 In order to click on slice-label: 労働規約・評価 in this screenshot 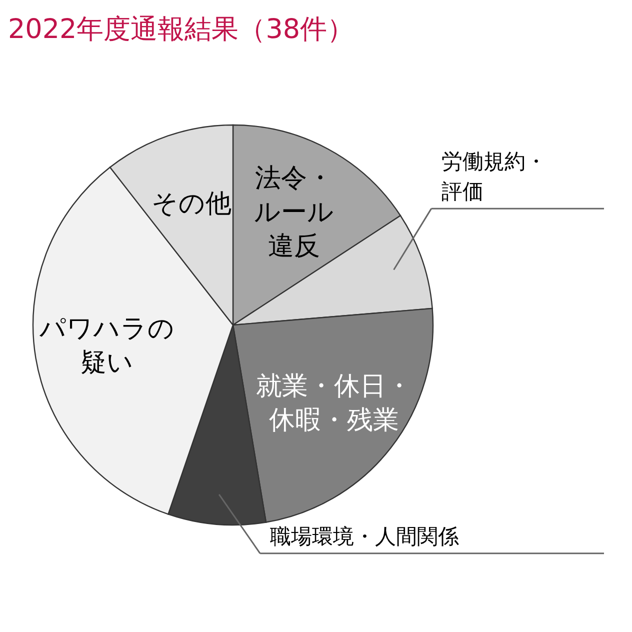, I will do `click(493, 177)`.